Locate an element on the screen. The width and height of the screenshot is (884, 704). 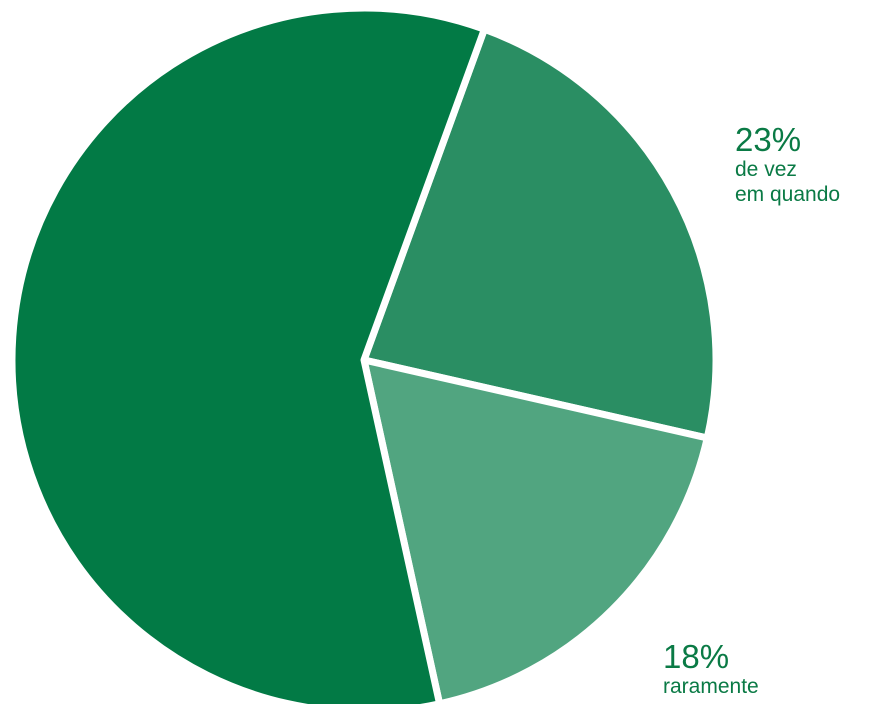
slice-label-raramente: 18% raramente is located at coordinates (711, 669).